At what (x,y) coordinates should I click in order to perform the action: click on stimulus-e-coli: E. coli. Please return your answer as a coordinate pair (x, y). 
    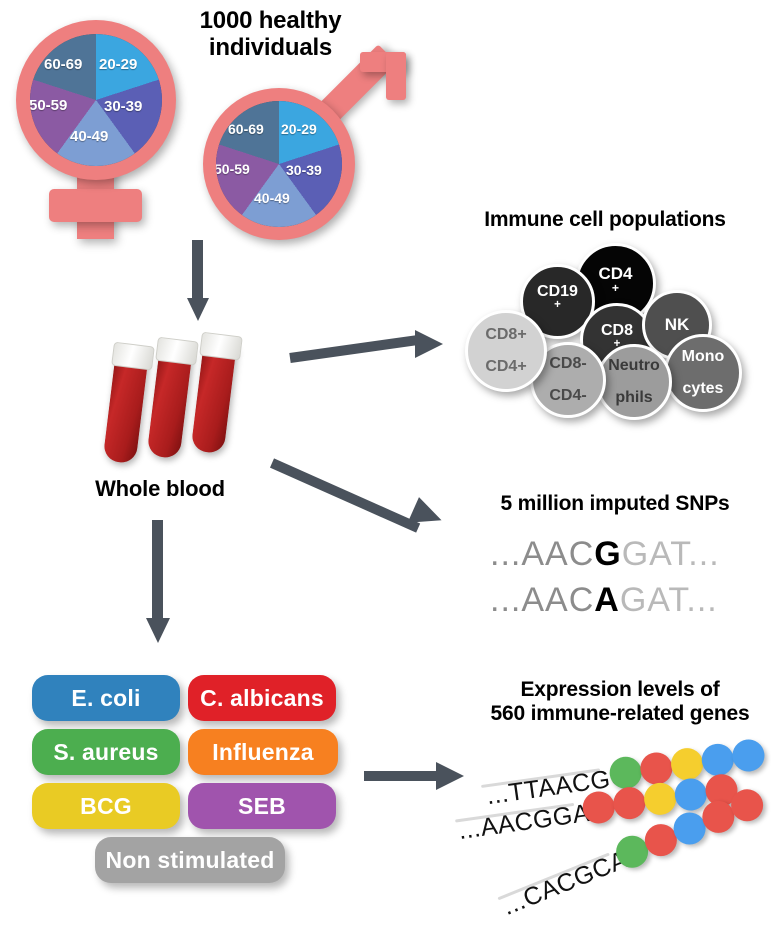
    Looking at the image, I should click on (106, 698).